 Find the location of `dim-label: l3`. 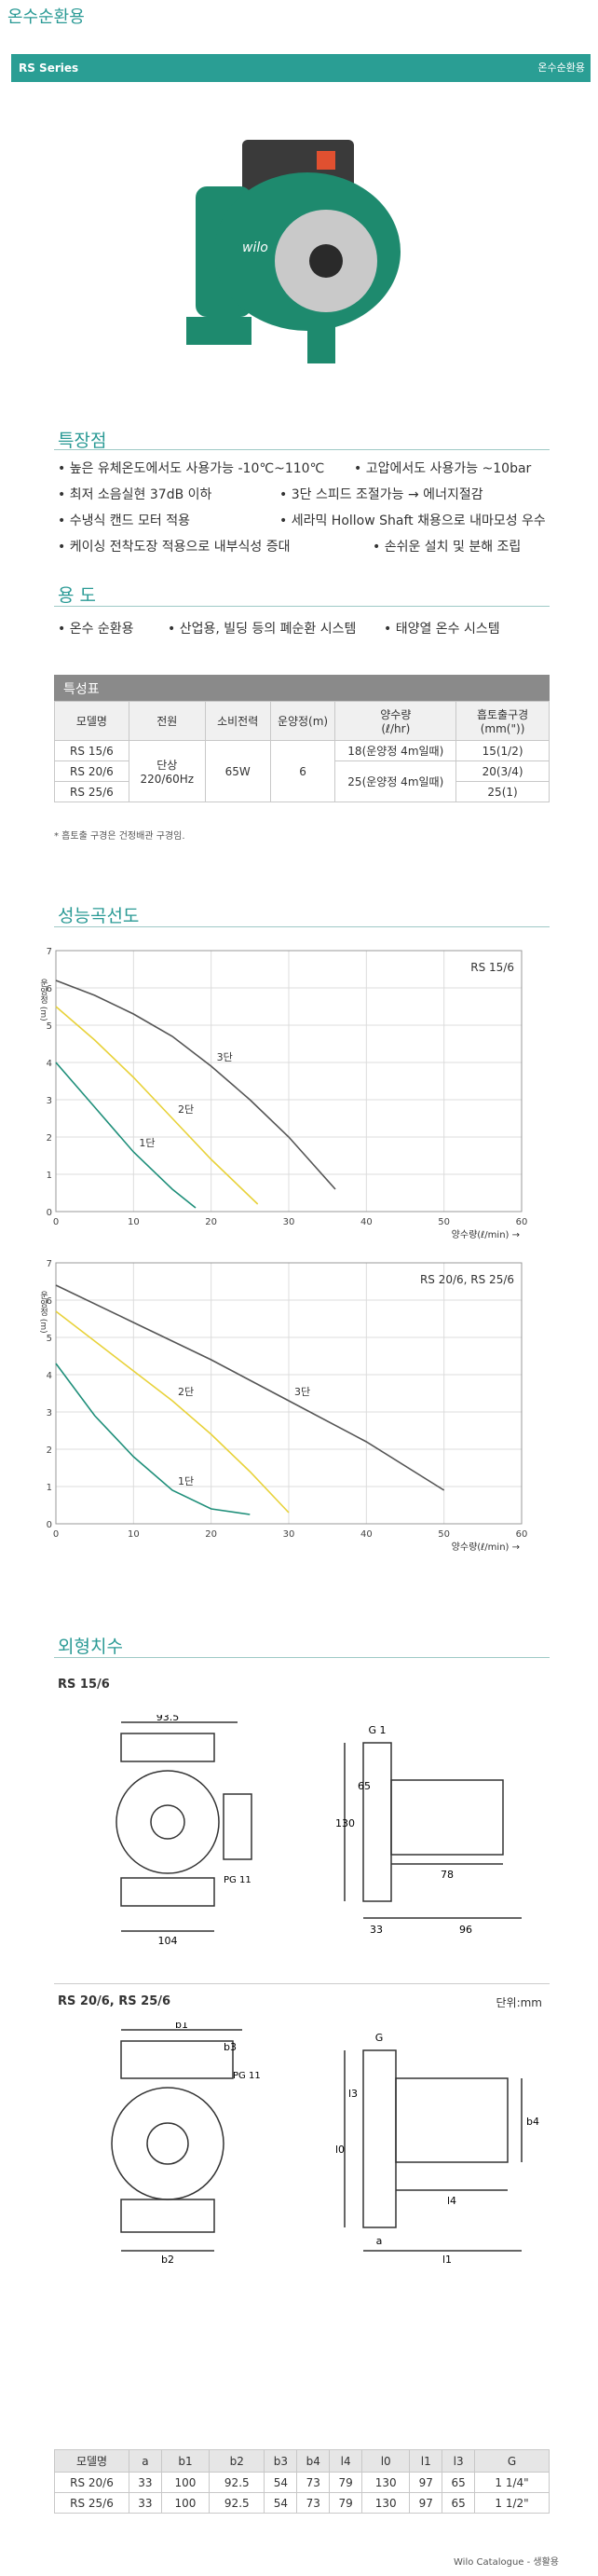

dim-label: l3 is located at coordinates (353, 2094).